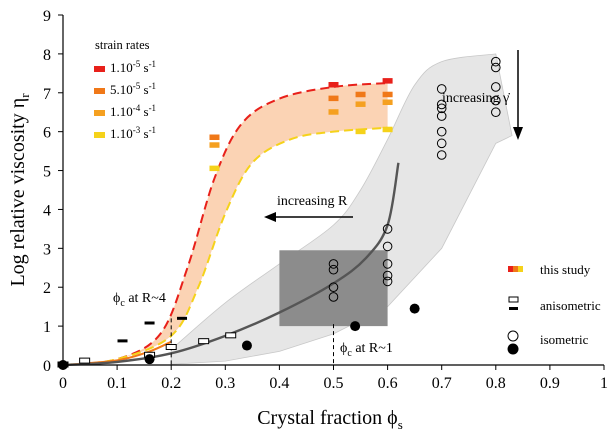  I want to click on x-tick-label: 0, so click(63, 383).